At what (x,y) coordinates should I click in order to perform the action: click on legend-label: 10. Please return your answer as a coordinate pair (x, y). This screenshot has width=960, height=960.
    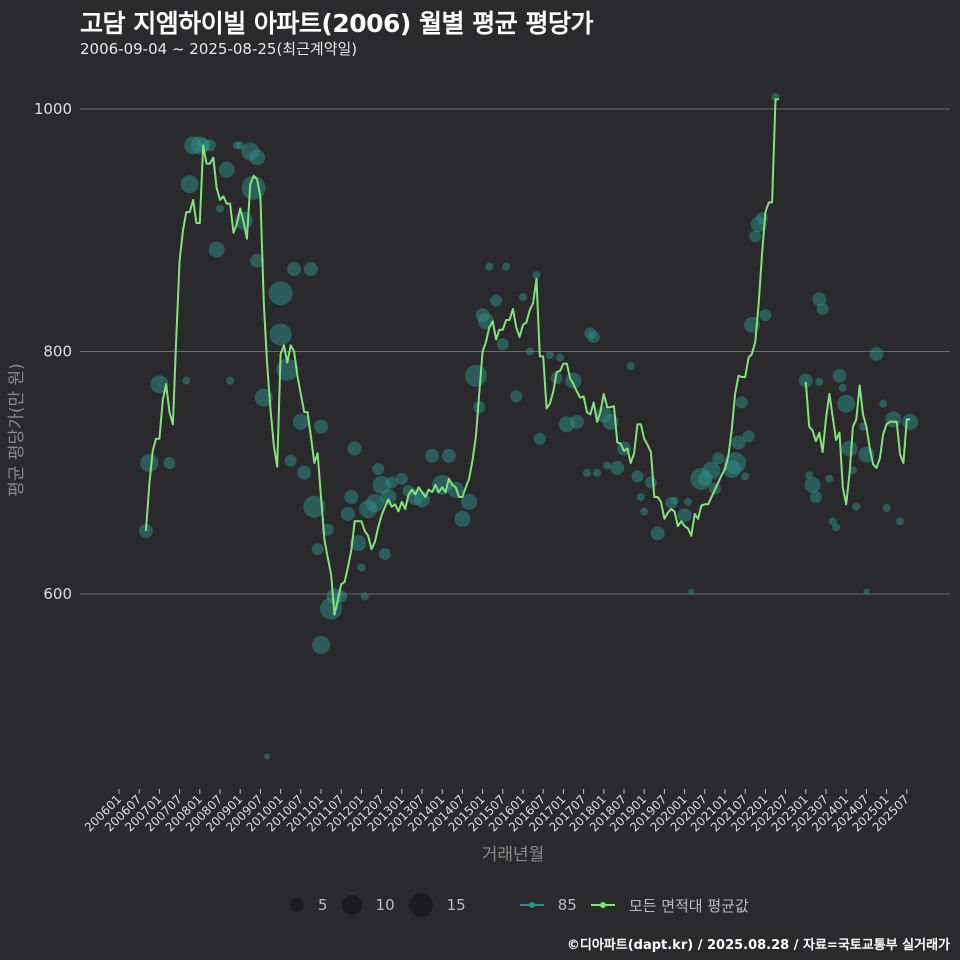
    Looking at the image, I should click on (385, 905).